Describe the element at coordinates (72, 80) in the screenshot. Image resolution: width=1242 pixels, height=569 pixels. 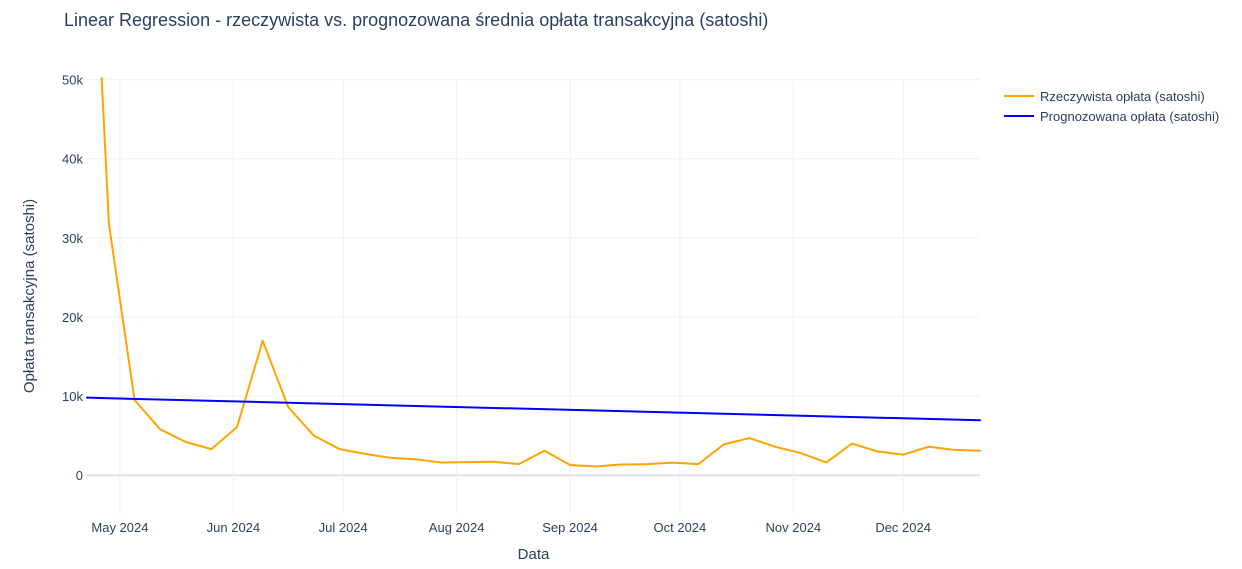
I see `y-tick-label: 50k` at that location.